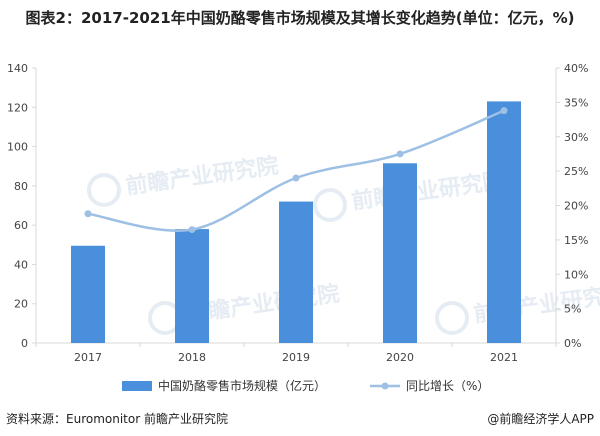  I want to click on legend-line-marker, so click(385, 386).